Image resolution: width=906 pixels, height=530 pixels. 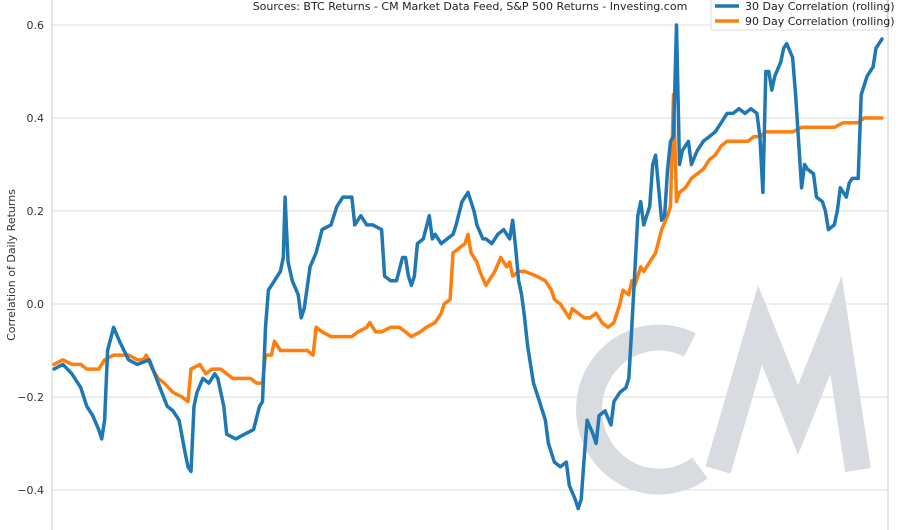 What do you see at coordinates (30, 258) in the screenshot?
I see `y-axis-ticks: −0.4 −0.2 0.0 0.2 0.4 0.6` at bounding box center [30, 258].